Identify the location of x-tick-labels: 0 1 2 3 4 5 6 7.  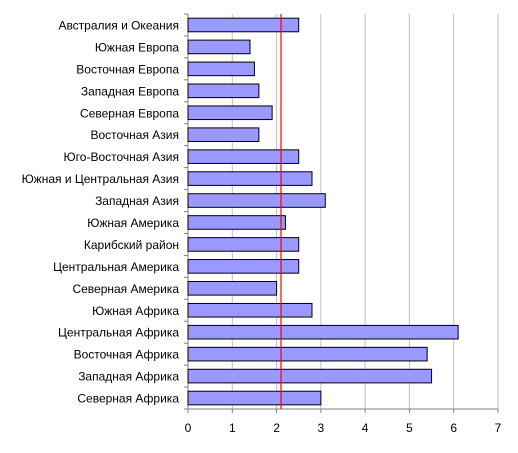
(343, 428).